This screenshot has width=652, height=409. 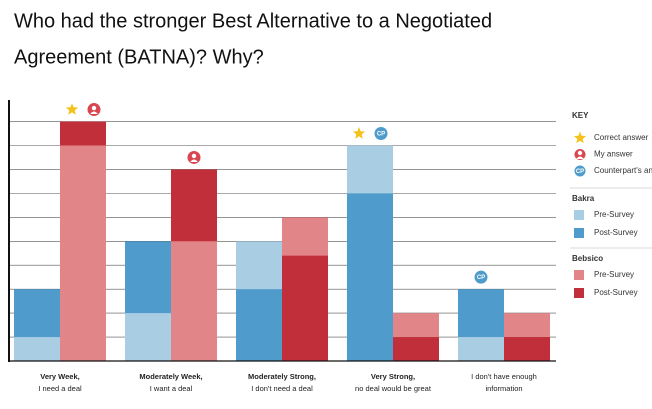 I want to click on key-title: KEY, so click(x=580, y=115).